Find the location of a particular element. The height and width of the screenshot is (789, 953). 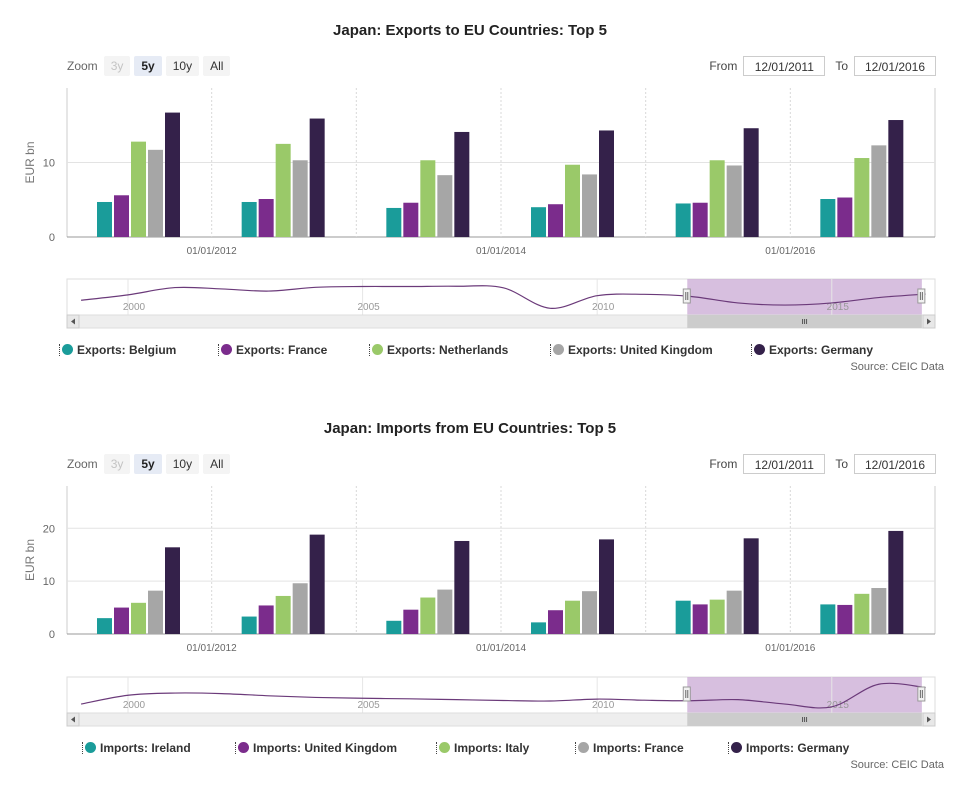

x-tick-label: 01/01/2016 is located at coordinates (790, 648).